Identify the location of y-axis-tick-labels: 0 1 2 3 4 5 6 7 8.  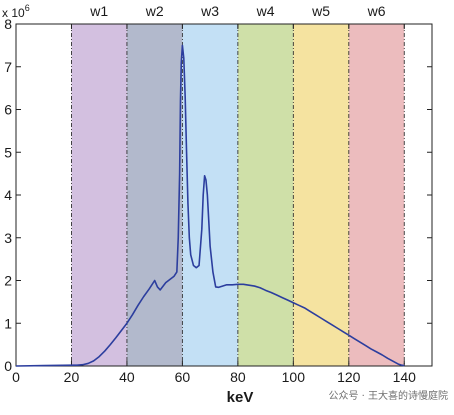
(8, 195).